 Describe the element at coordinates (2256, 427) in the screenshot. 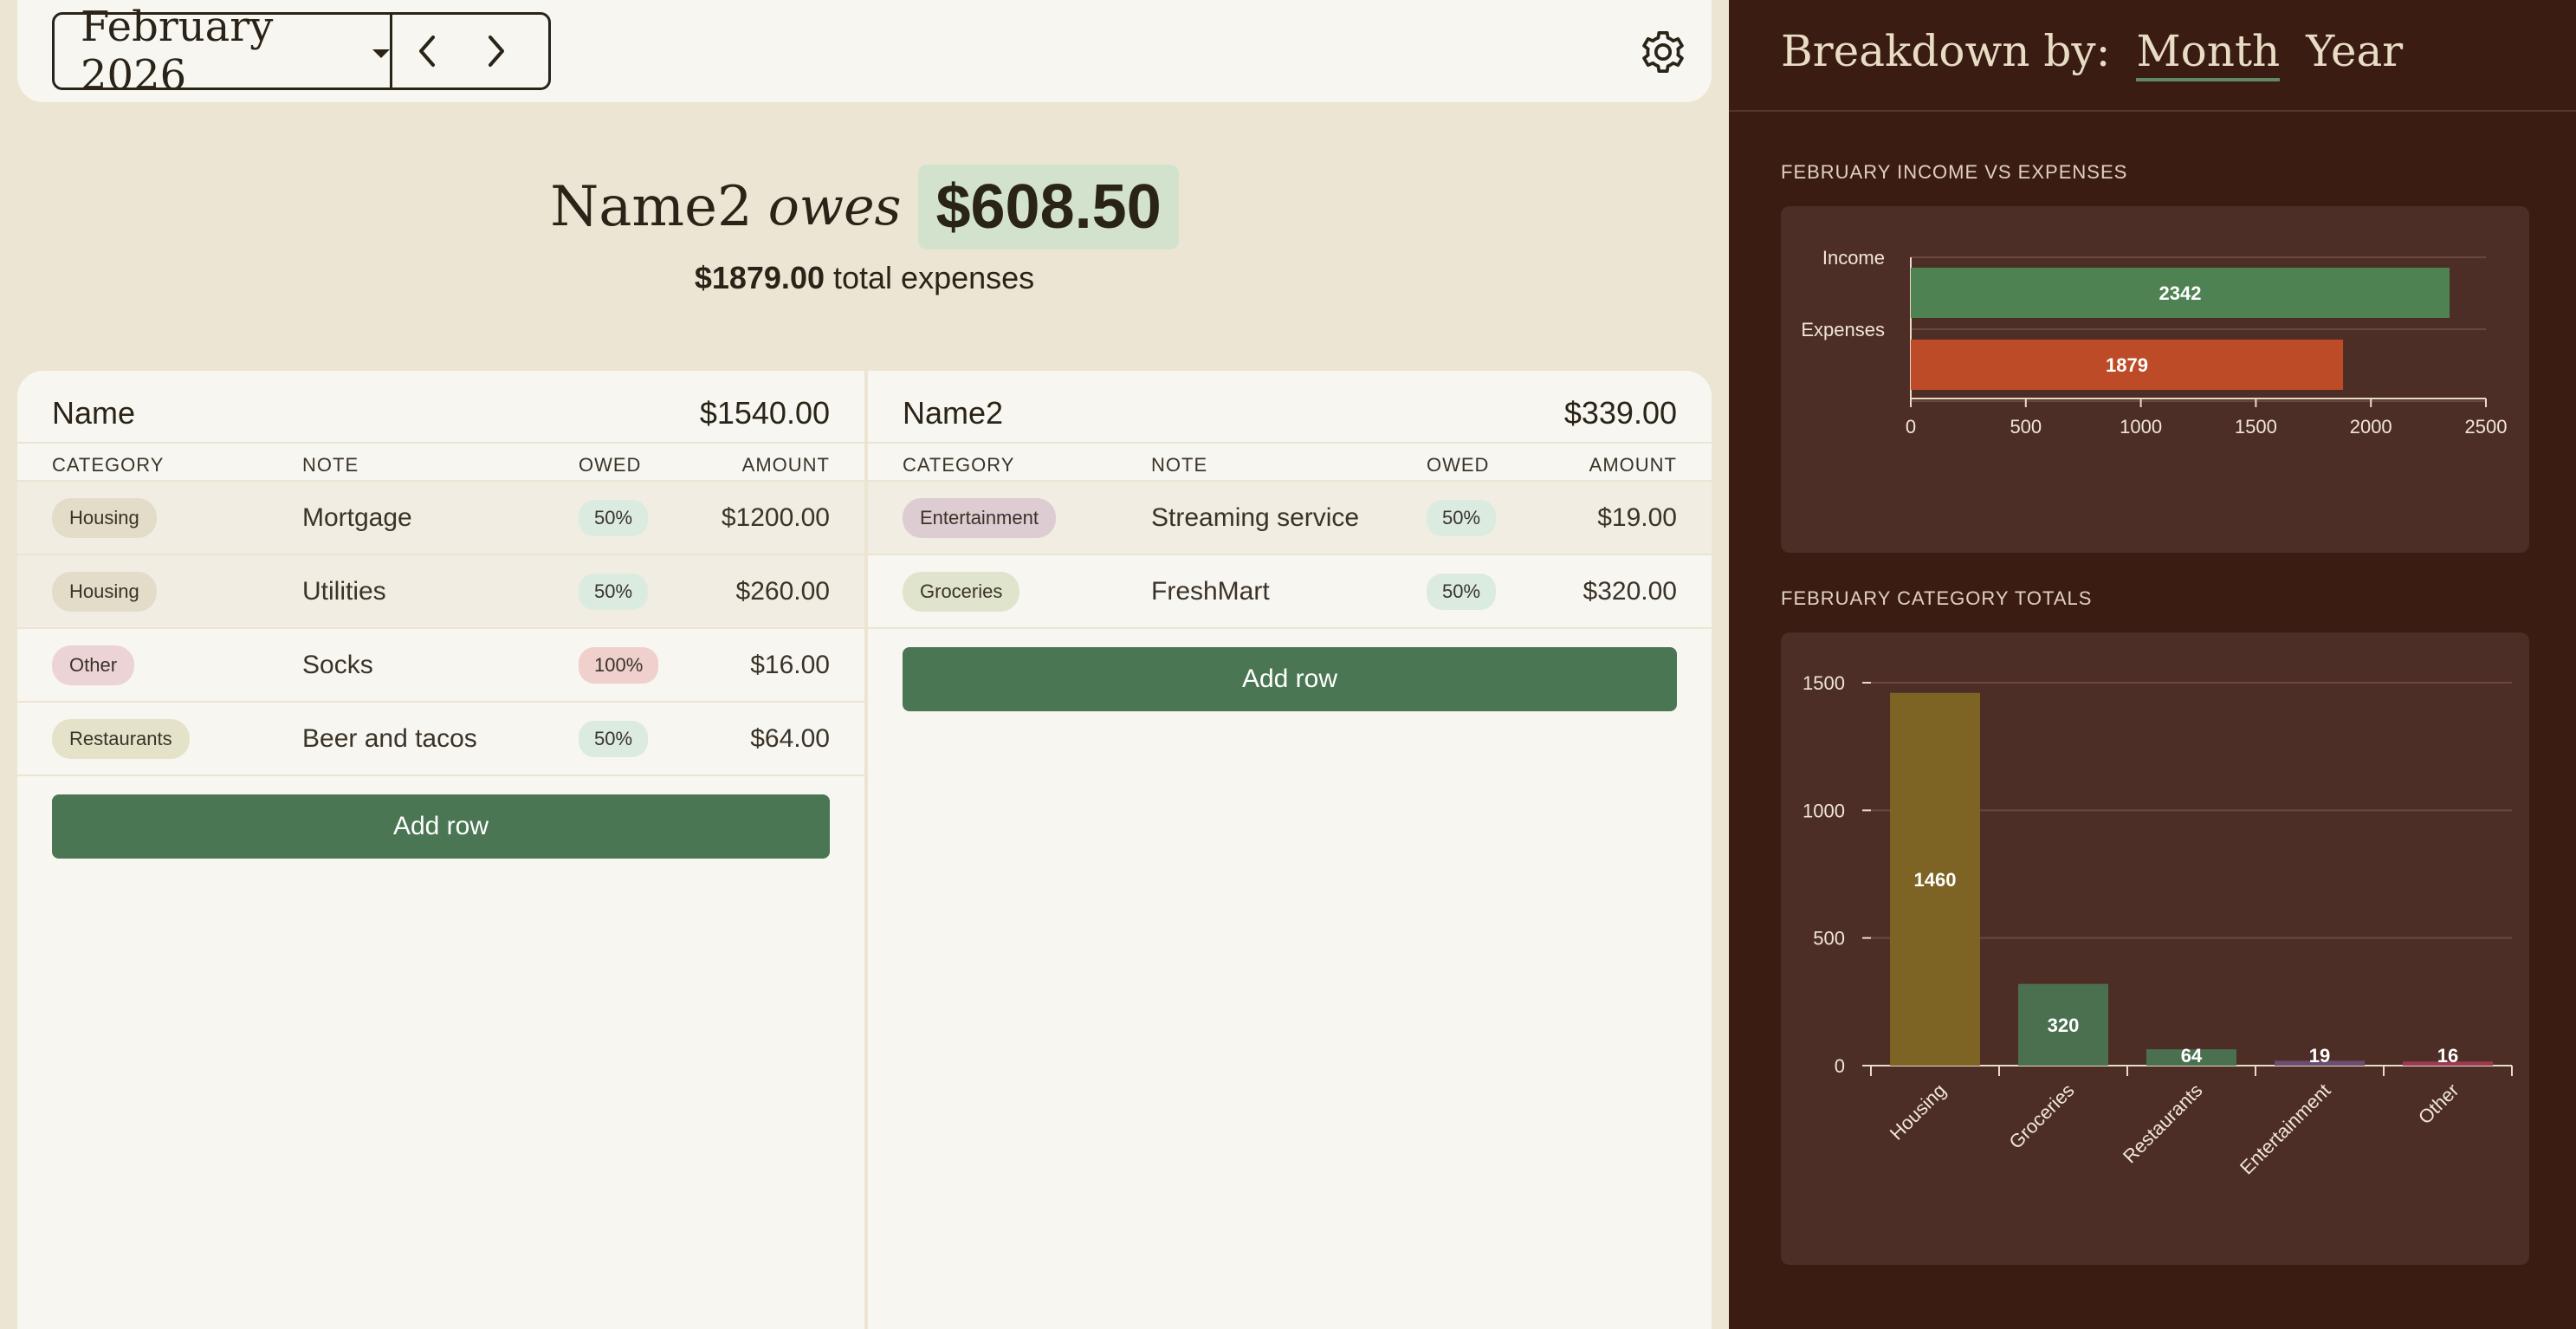

I see `x-tick-label: 1500` at that location.